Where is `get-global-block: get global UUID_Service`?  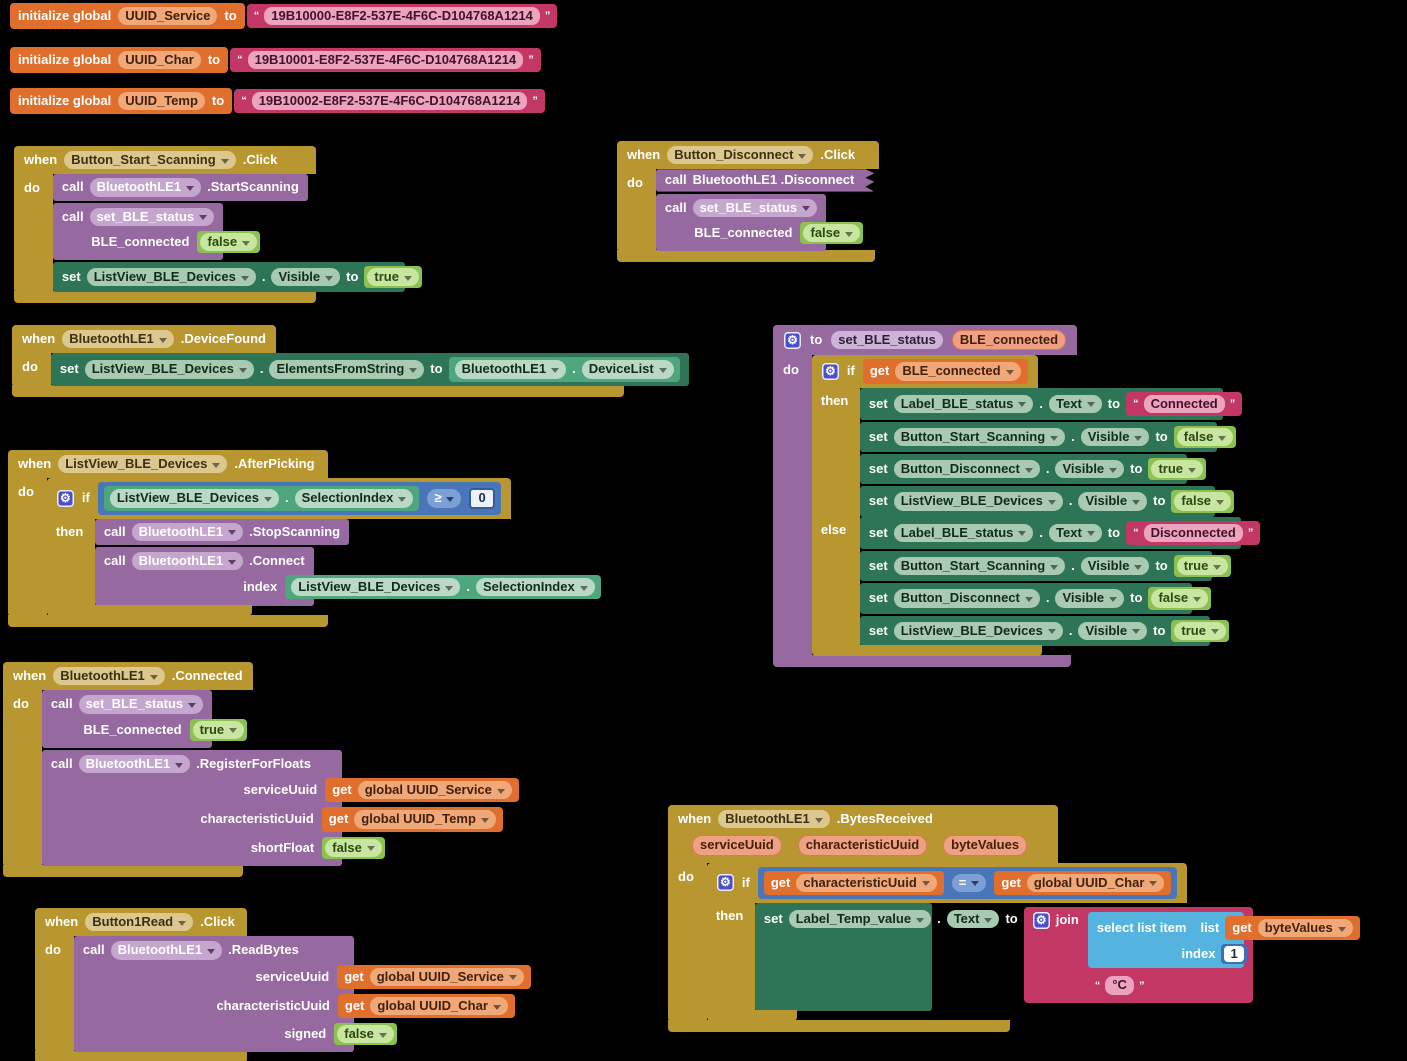 get-global-block: get global UUID_Service is located at coordinates (434, 976).